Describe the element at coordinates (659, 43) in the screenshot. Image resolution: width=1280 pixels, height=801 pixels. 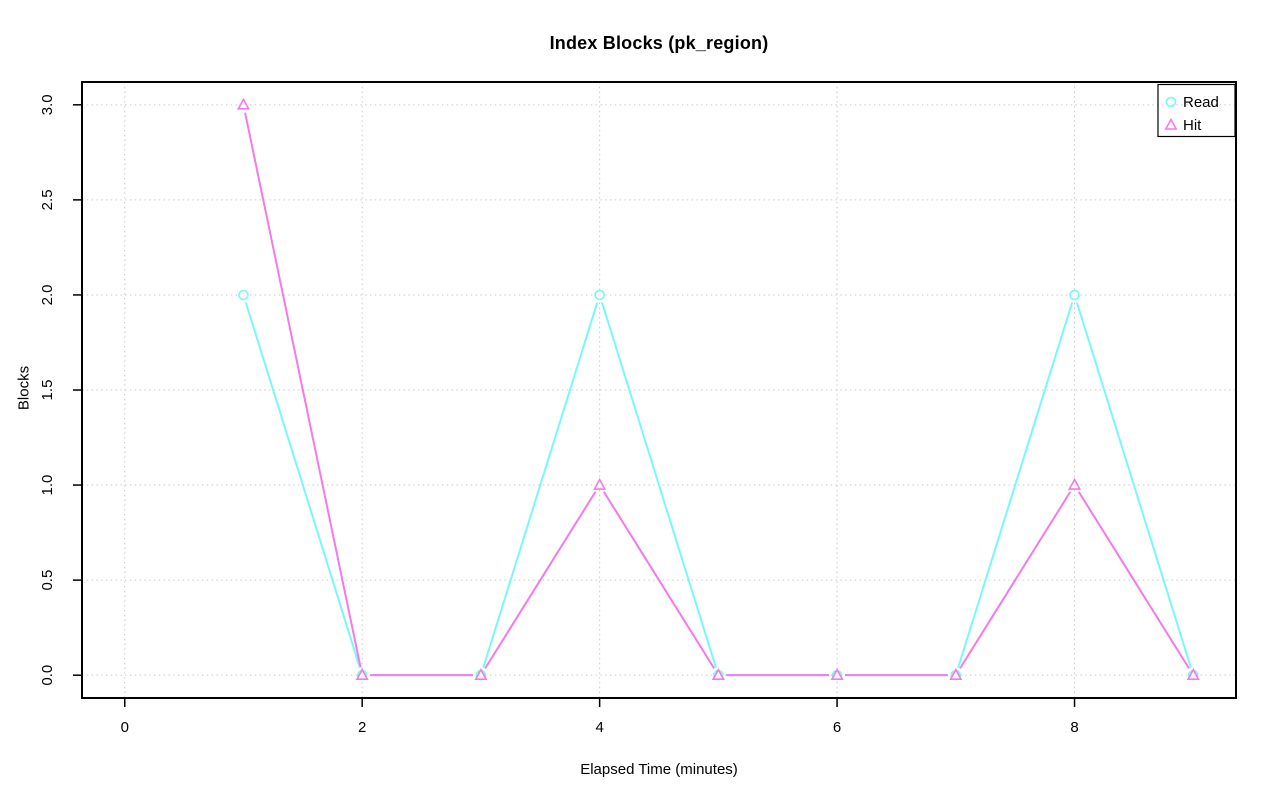
I see `chart-title: Index Blocks (pk_region)` at that location.